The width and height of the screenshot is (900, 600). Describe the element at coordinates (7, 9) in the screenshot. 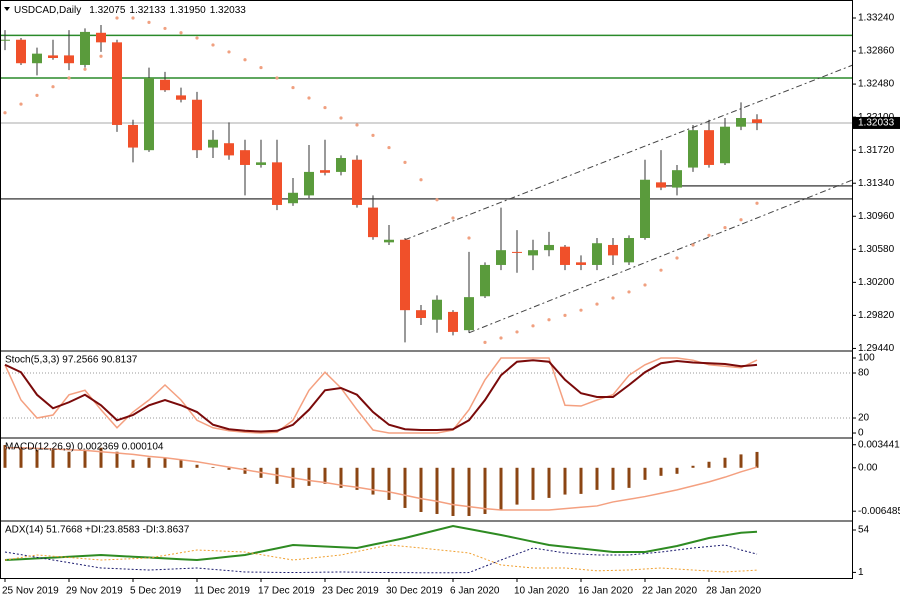

I see `menu-triangle` at that location.